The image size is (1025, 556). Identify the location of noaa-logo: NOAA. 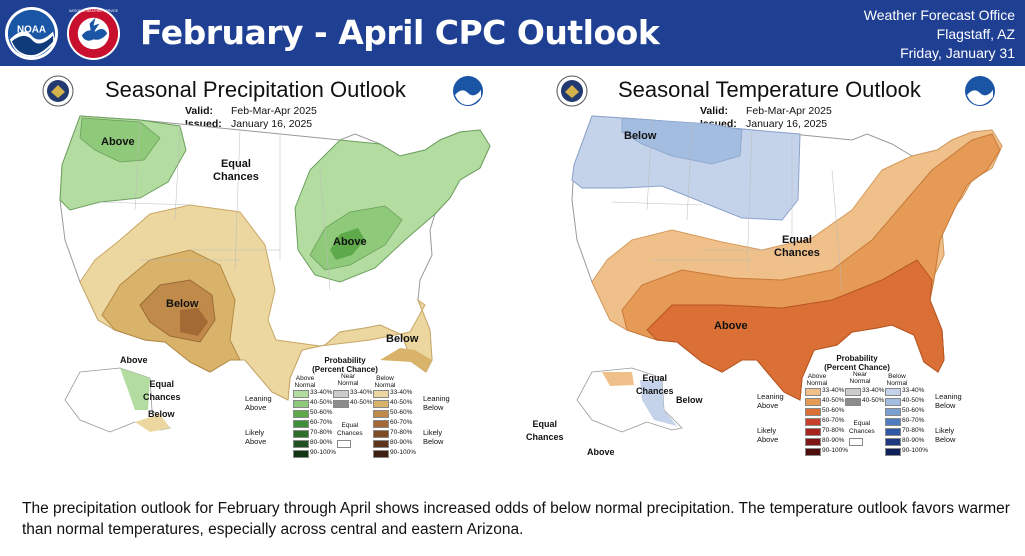
(31, 33).